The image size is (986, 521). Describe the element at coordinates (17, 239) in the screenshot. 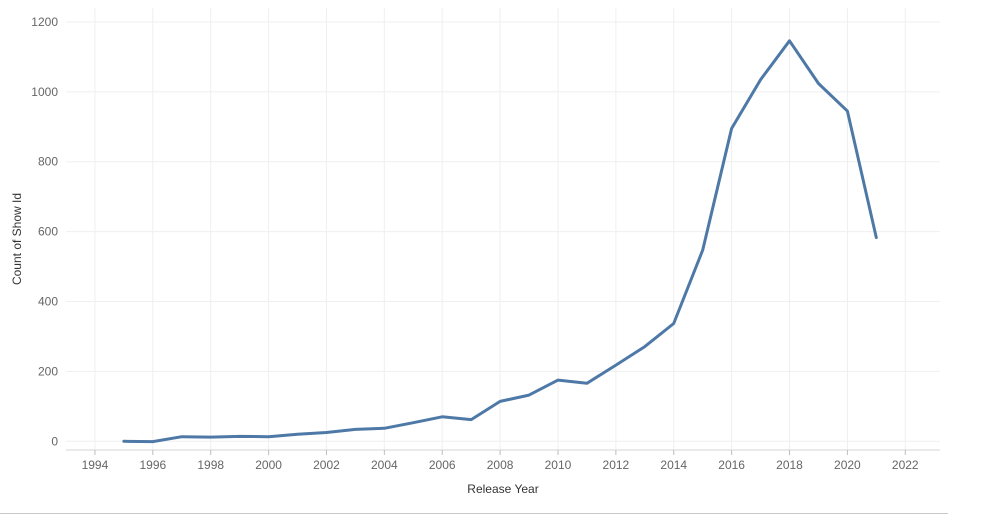

I see `y-axis-title: Count of Show Id` at that location.